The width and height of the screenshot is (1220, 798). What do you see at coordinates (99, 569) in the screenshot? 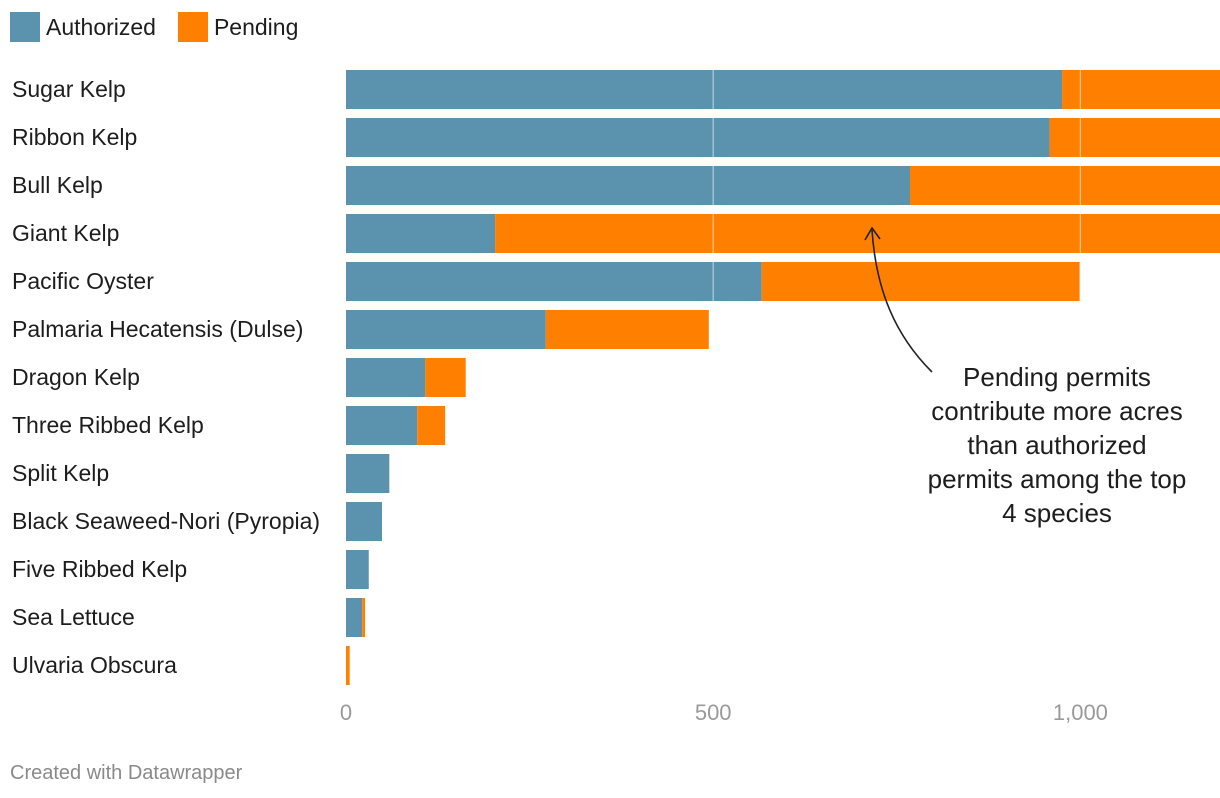
I see `category-label-five-ribbed-kelp: Five Ribbed Kelp` at bounding box center [99, 569].